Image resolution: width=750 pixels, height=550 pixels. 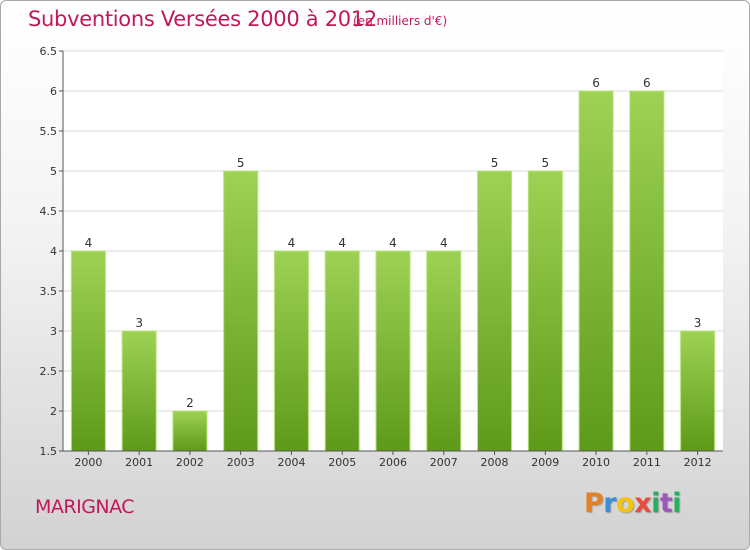 I want to click on logo-letter: r, so click(x=610, y=503).